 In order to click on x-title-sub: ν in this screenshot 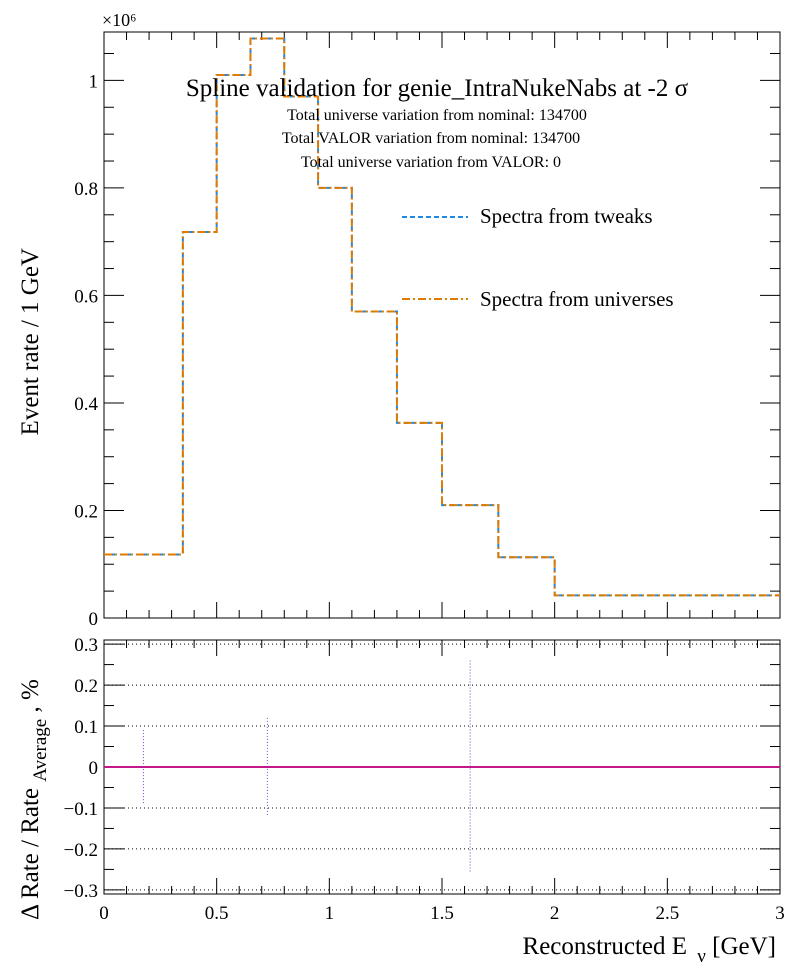, I will do `click(701, 956)`.